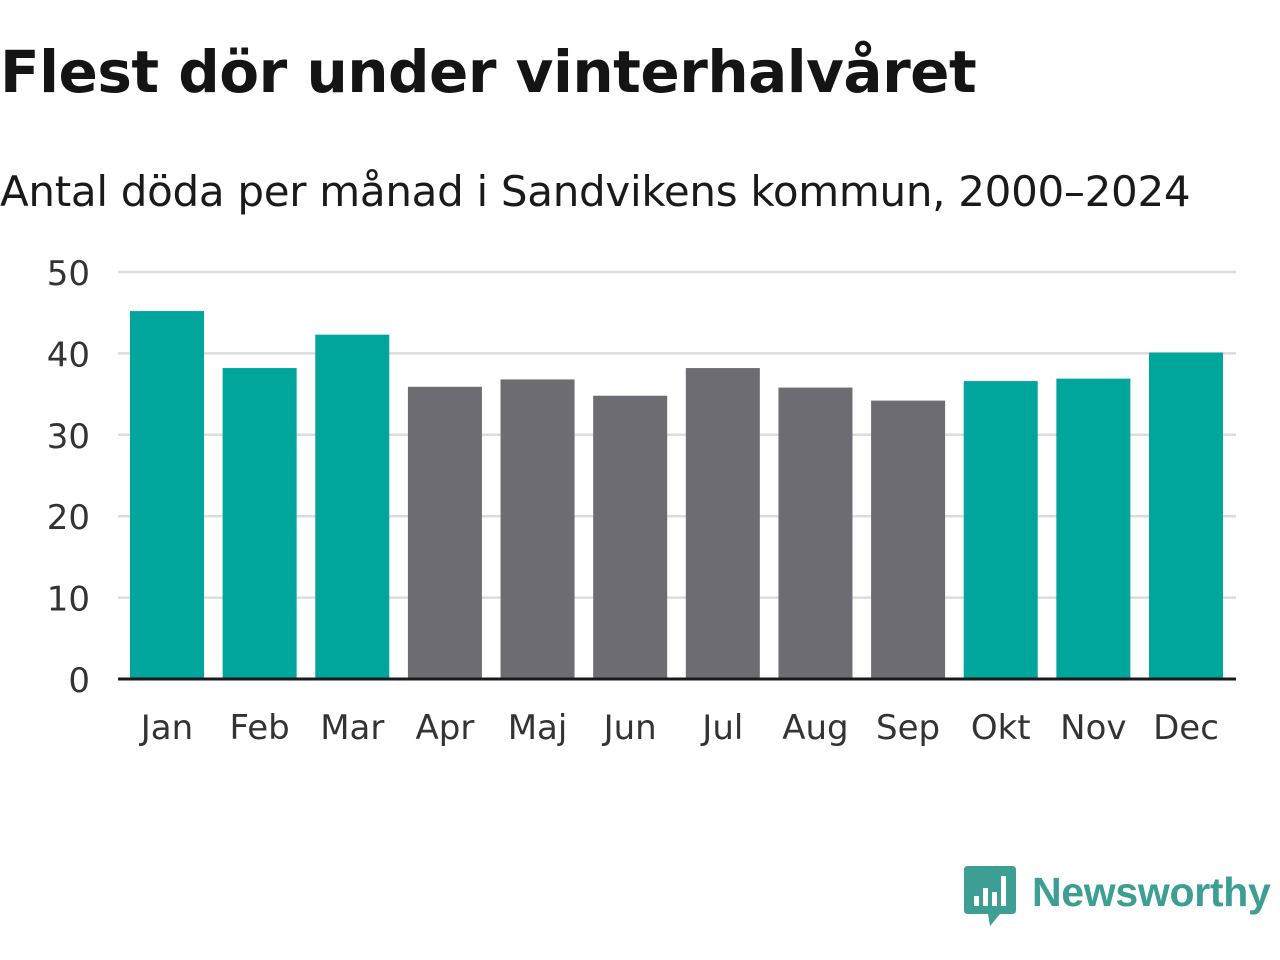  What do you see at coordinates (68, 437) in the screenshot?
I see `y-tick-label: 30` at bounding box center [68, 437].